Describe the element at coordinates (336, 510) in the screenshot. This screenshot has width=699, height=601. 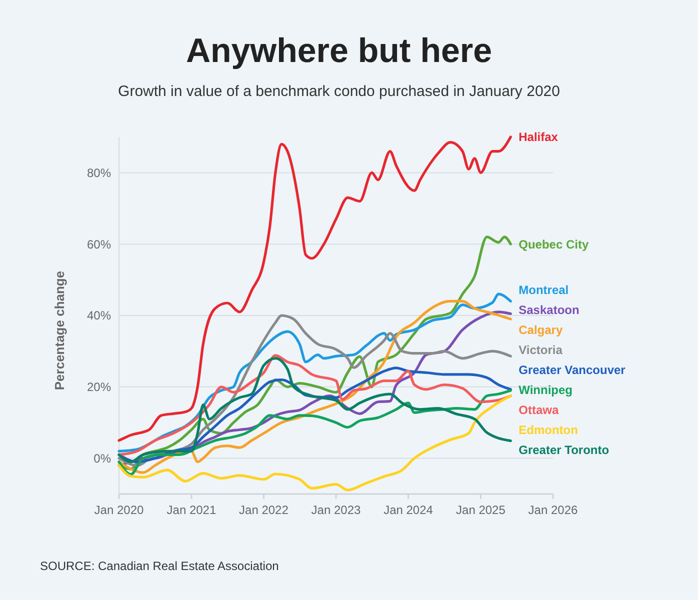
I see `x-tick-label: Jan 2023` at that location.